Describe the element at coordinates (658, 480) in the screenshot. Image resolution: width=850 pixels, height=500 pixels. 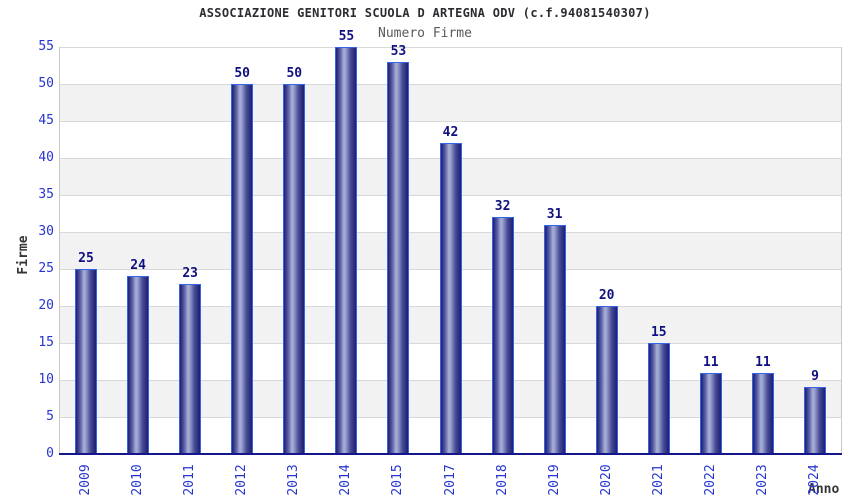
I see `x-tick-label: 2021` at that location.